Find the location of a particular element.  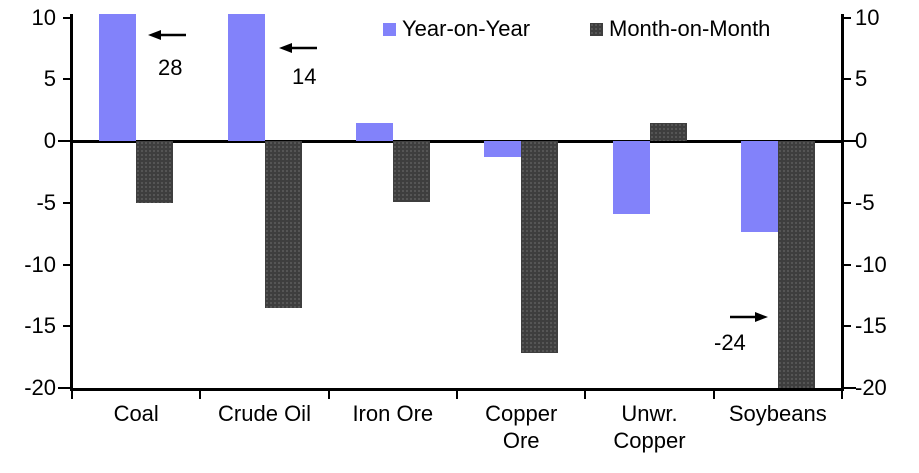

y-tick-right--20 is located at coordinates (849, 388).